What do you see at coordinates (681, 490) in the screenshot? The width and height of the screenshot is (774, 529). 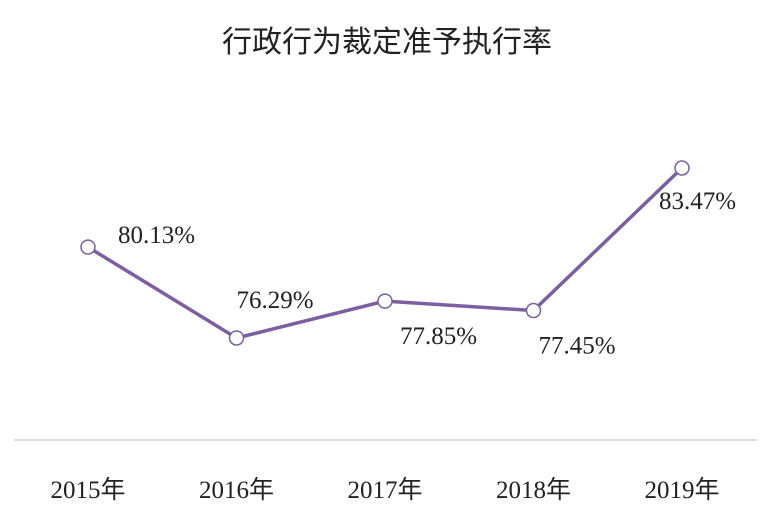 I see `x-tick-label-4: 2019年` at bounding box center [681, 490].